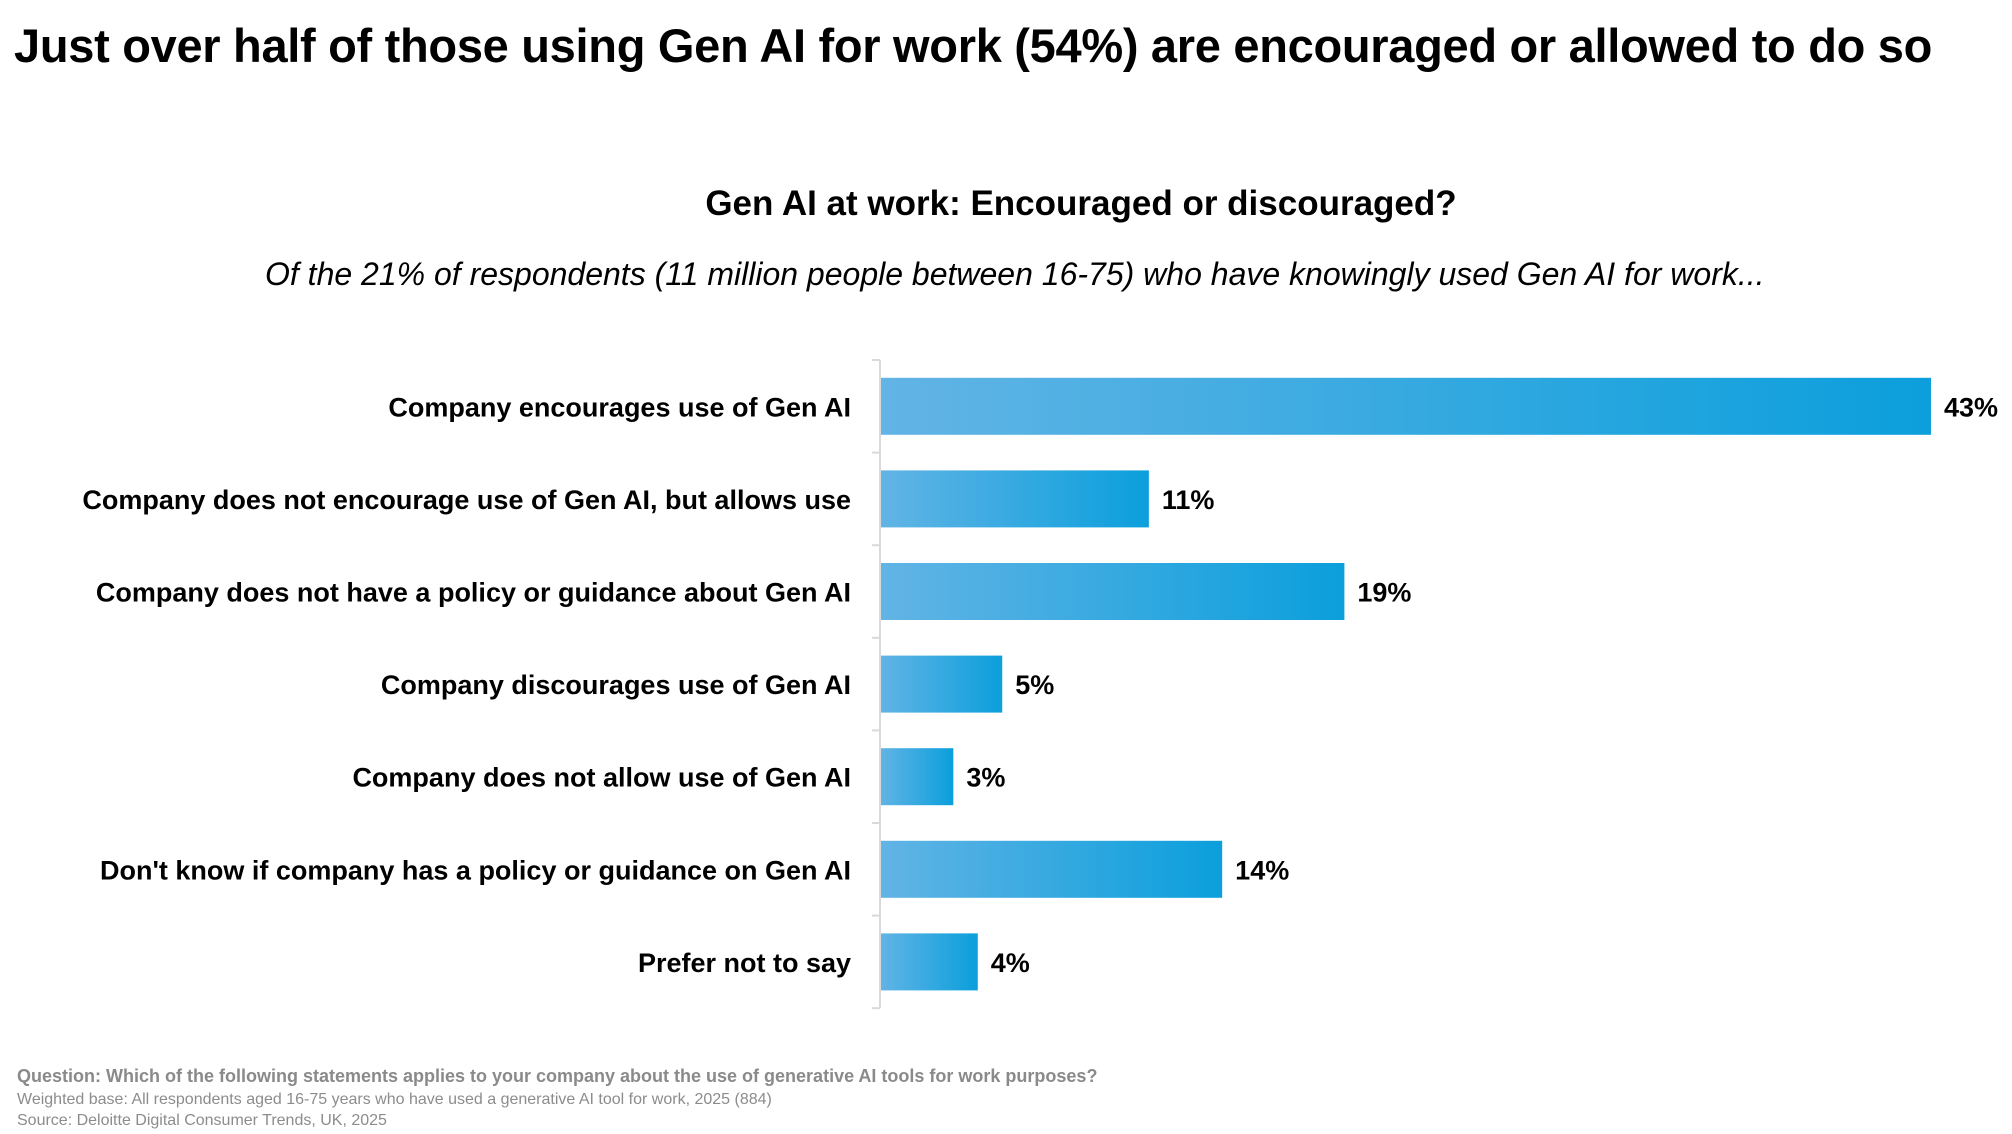 The height and width of the screenshot is (1134, 2012). Describe the element at coordinates (1034, 685) in the screenshot. I see `value-label-4: 5%` at that location.